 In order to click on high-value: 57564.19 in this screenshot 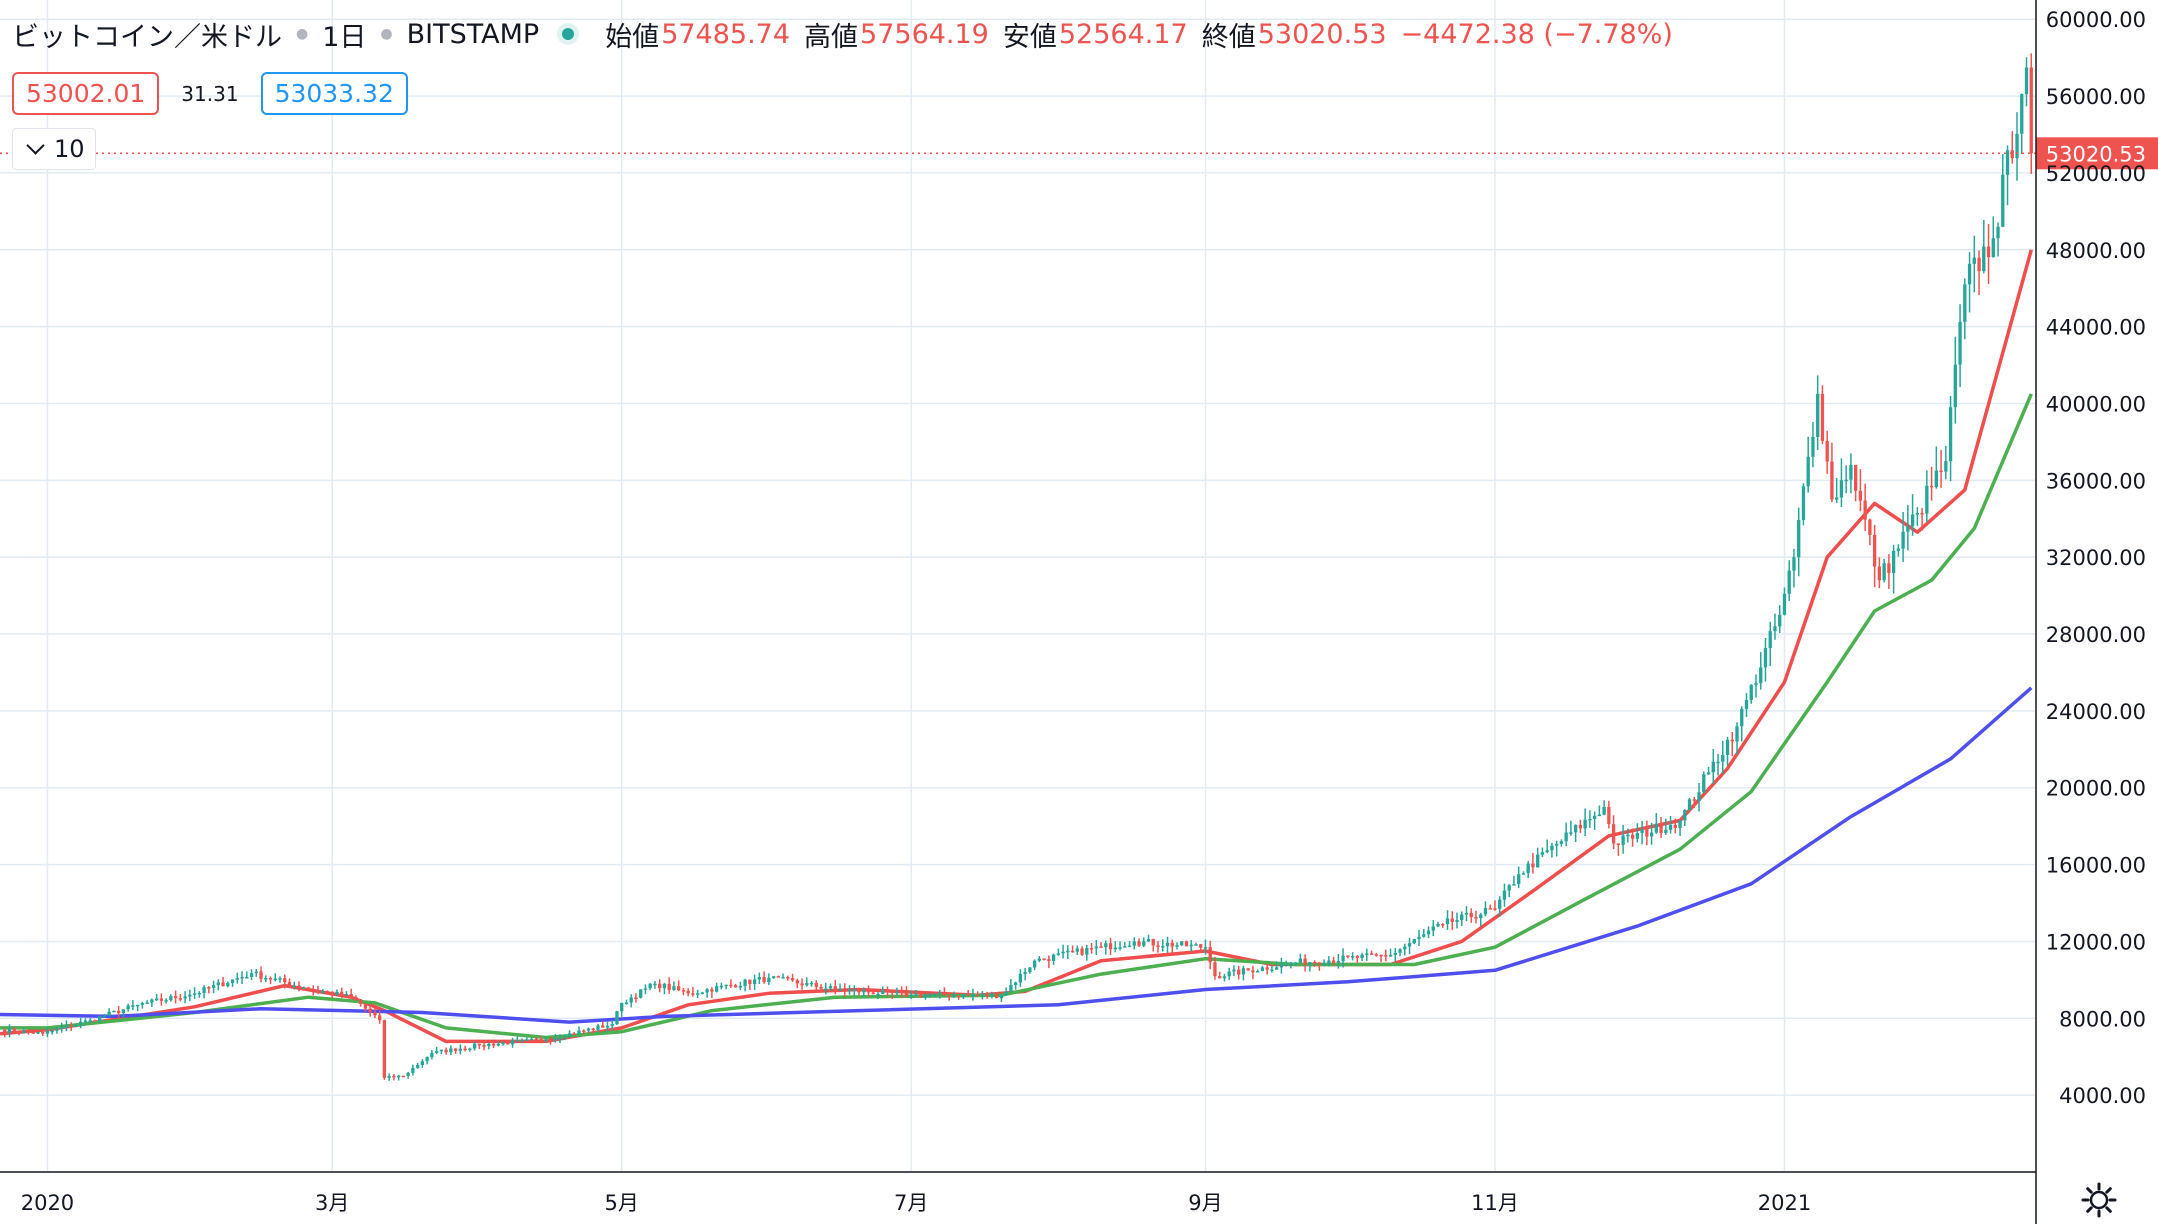, I will do `click(924, 34)`.